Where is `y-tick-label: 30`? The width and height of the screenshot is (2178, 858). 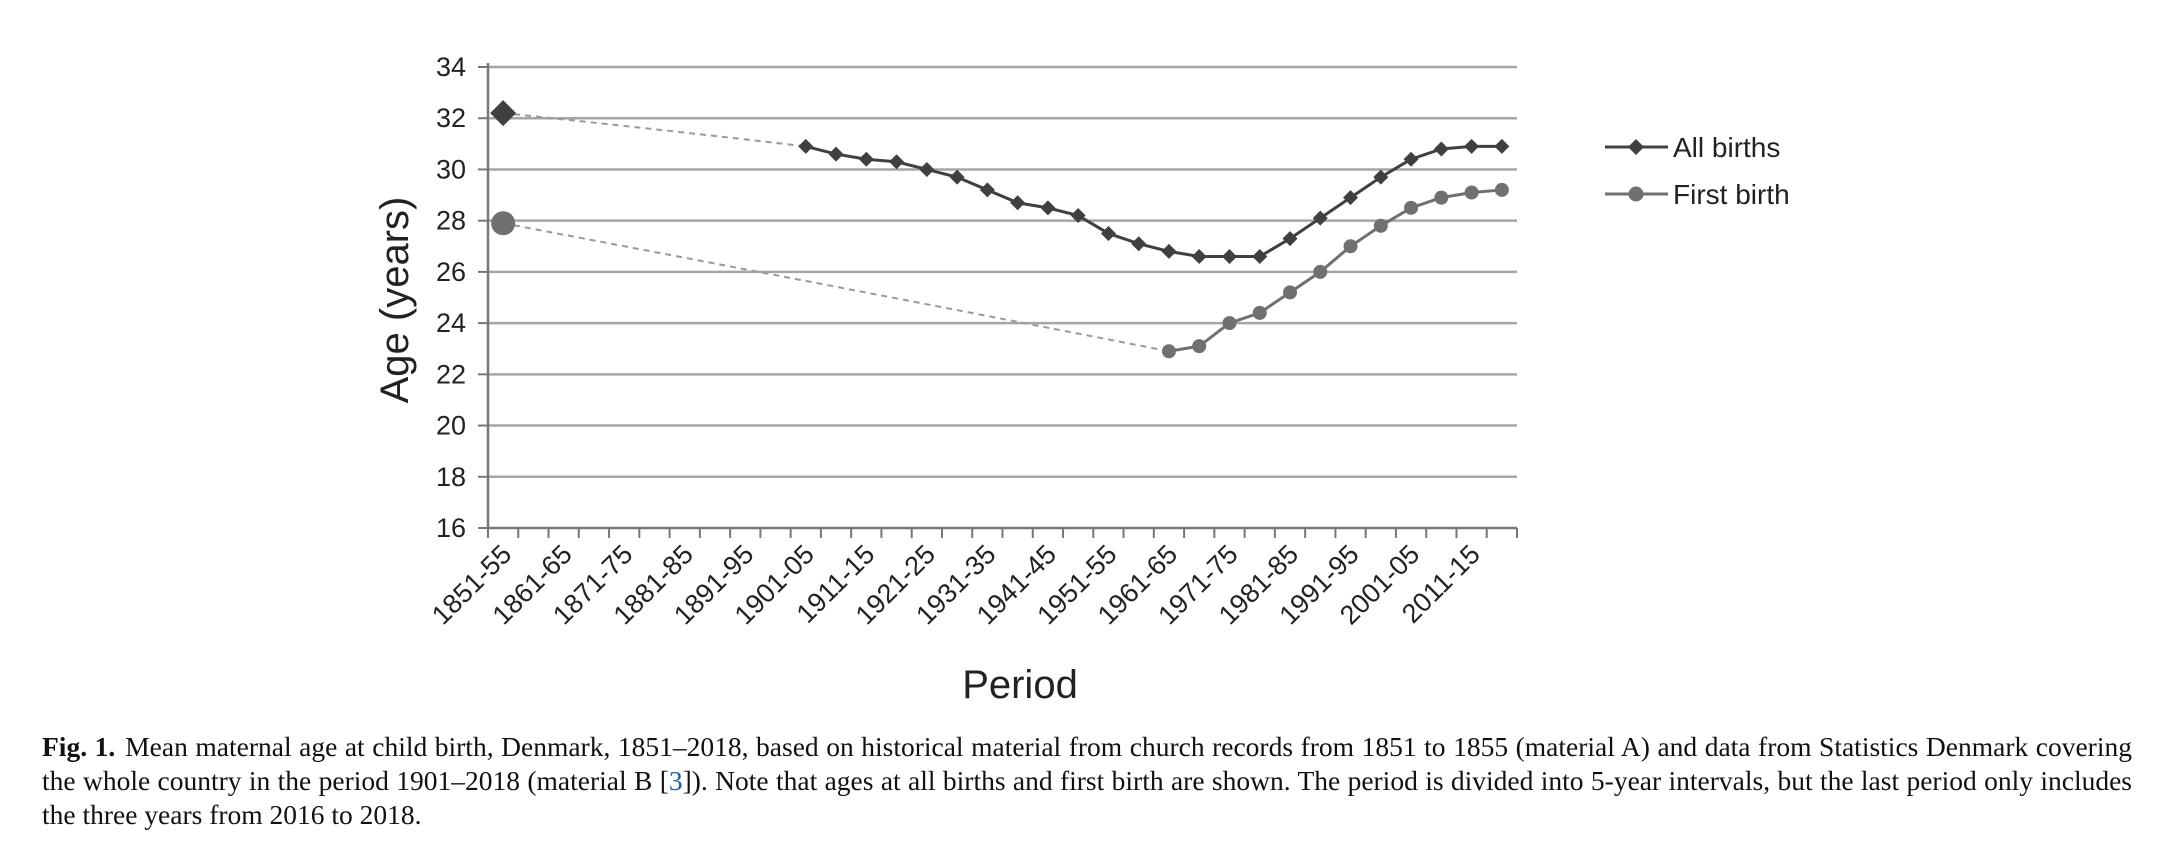
y-tick-label: 30 is located at coordinates (451, 169).